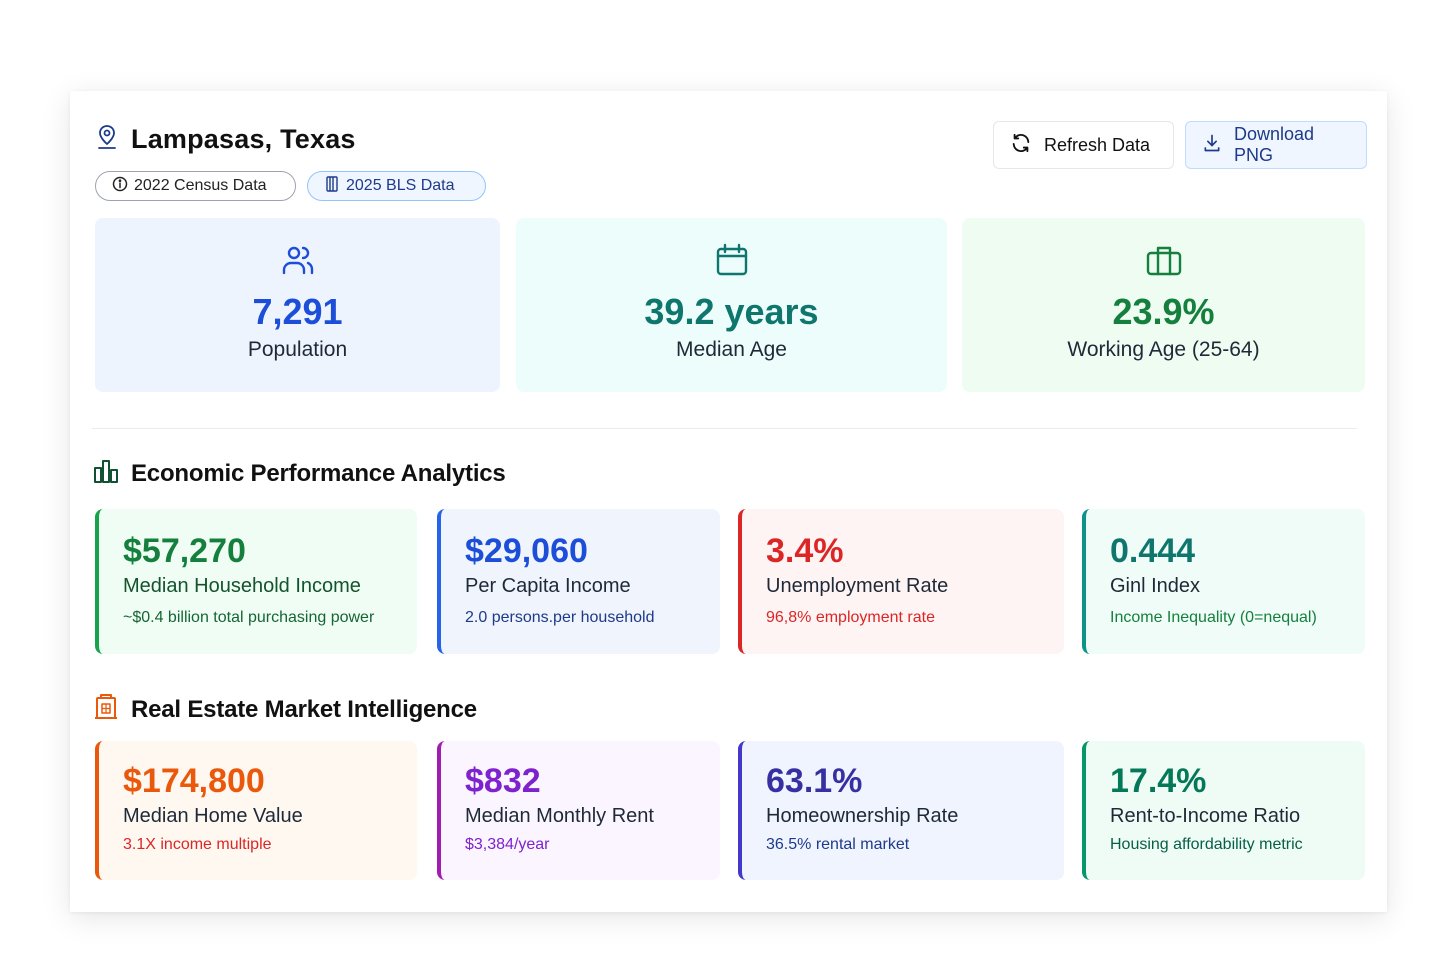 This screenshot has height=971, width=1456. I want to click on bar-chart-icon, so click(106, 473).